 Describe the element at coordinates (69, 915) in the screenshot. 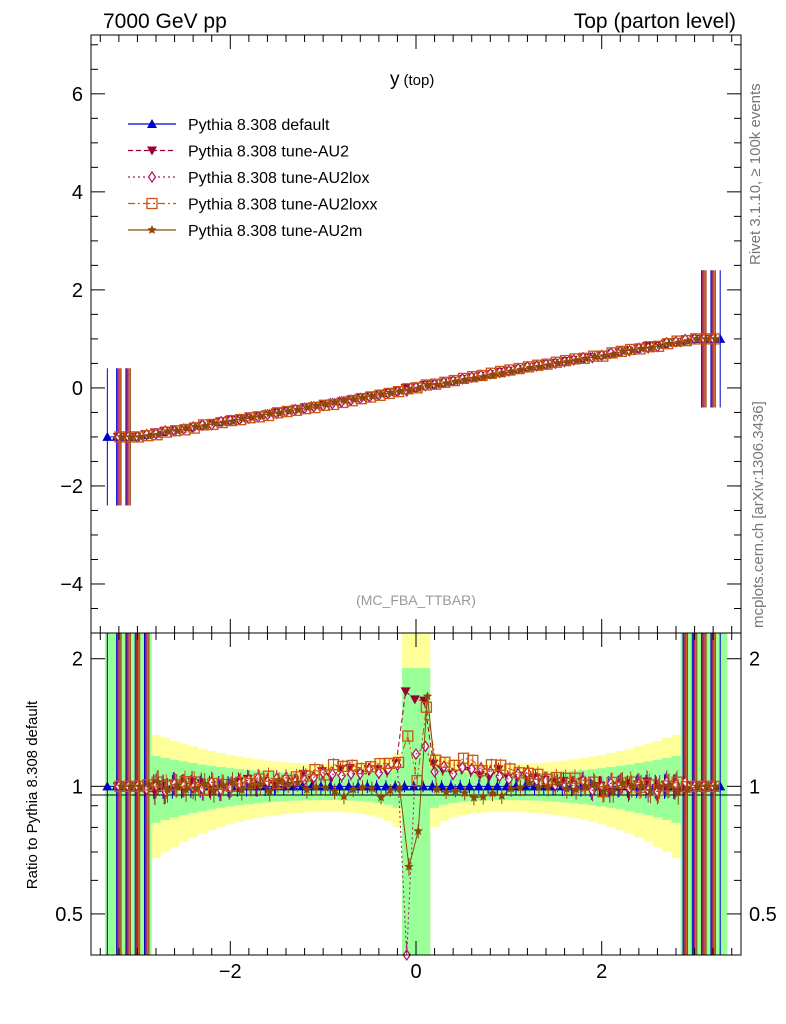

I see `ratio-y-tick-label: 0.5` at that location.